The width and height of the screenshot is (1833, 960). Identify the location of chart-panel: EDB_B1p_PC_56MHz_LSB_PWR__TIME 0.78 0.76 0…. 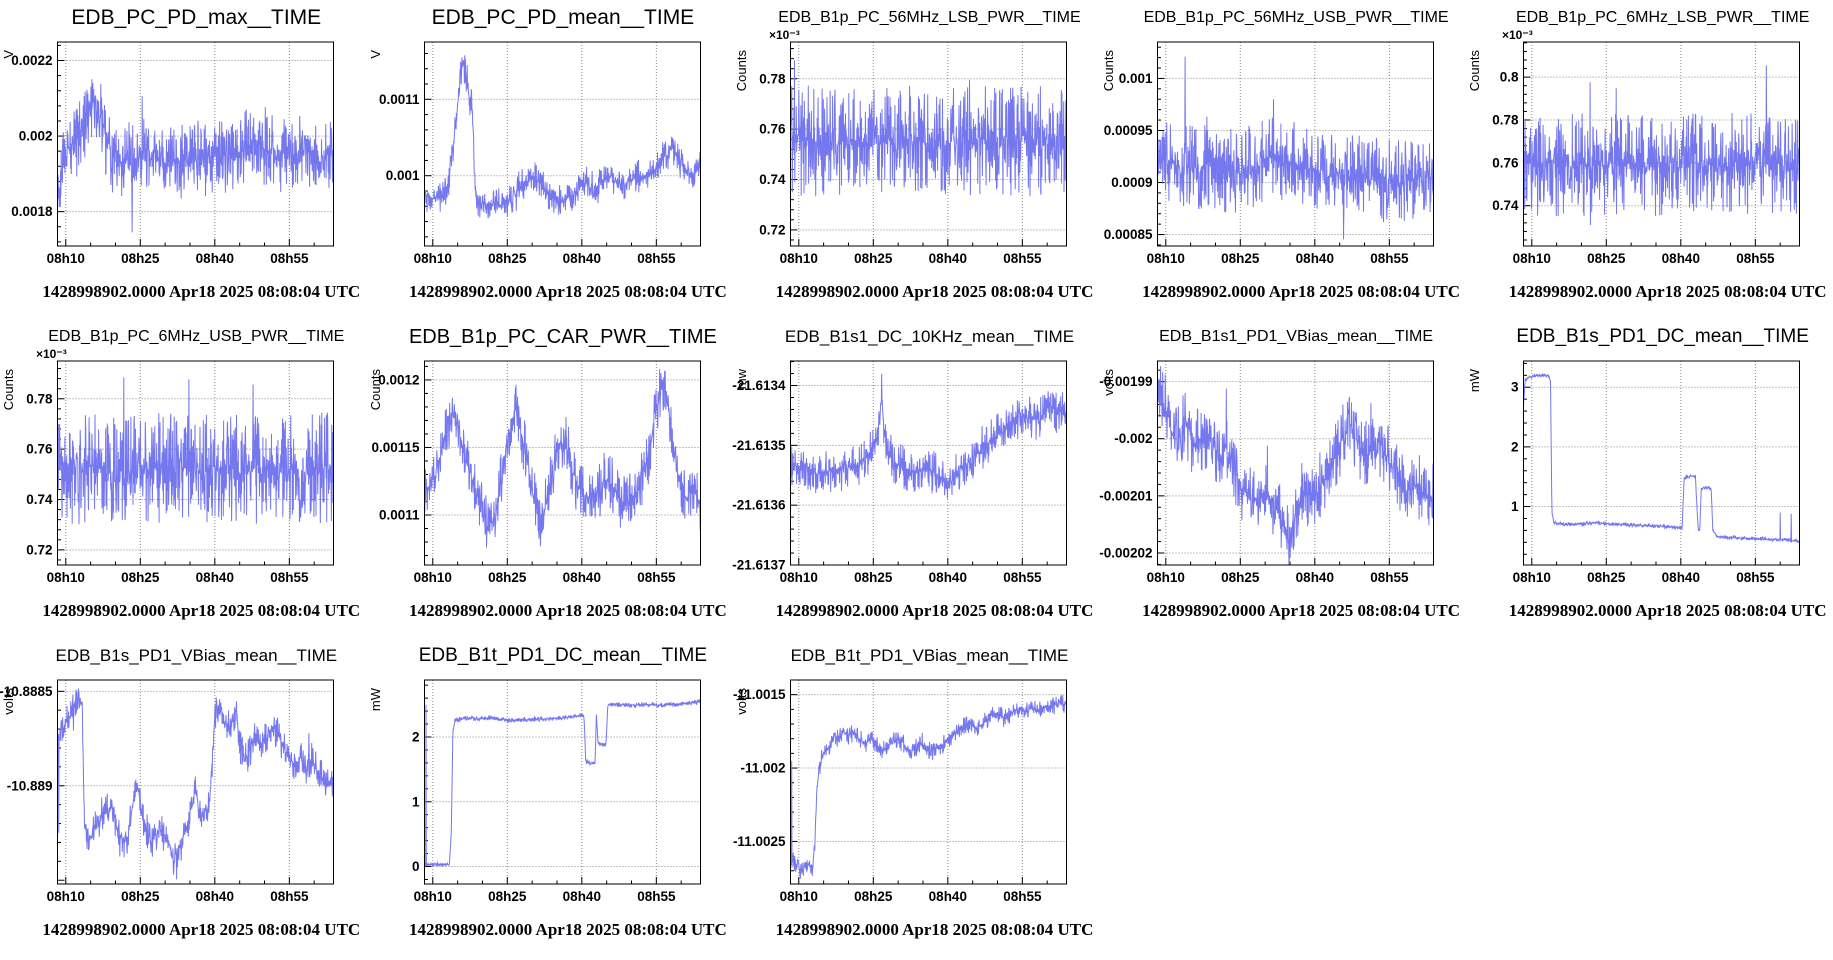
(916, 159).